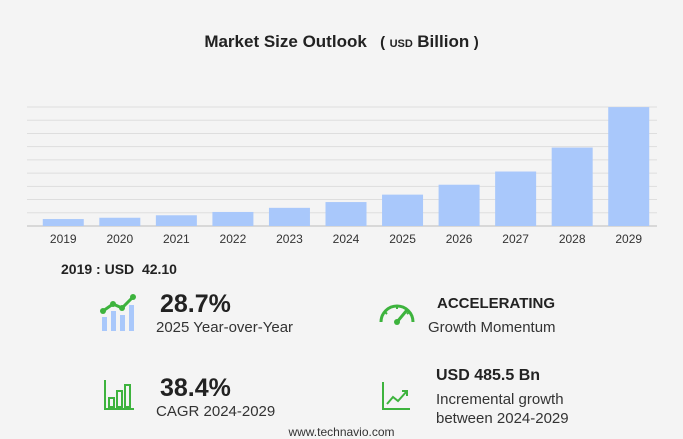  Describe the element at coordinates (159, 269) in the screenshot. I see `base-year-amount: 42.10` at that location.